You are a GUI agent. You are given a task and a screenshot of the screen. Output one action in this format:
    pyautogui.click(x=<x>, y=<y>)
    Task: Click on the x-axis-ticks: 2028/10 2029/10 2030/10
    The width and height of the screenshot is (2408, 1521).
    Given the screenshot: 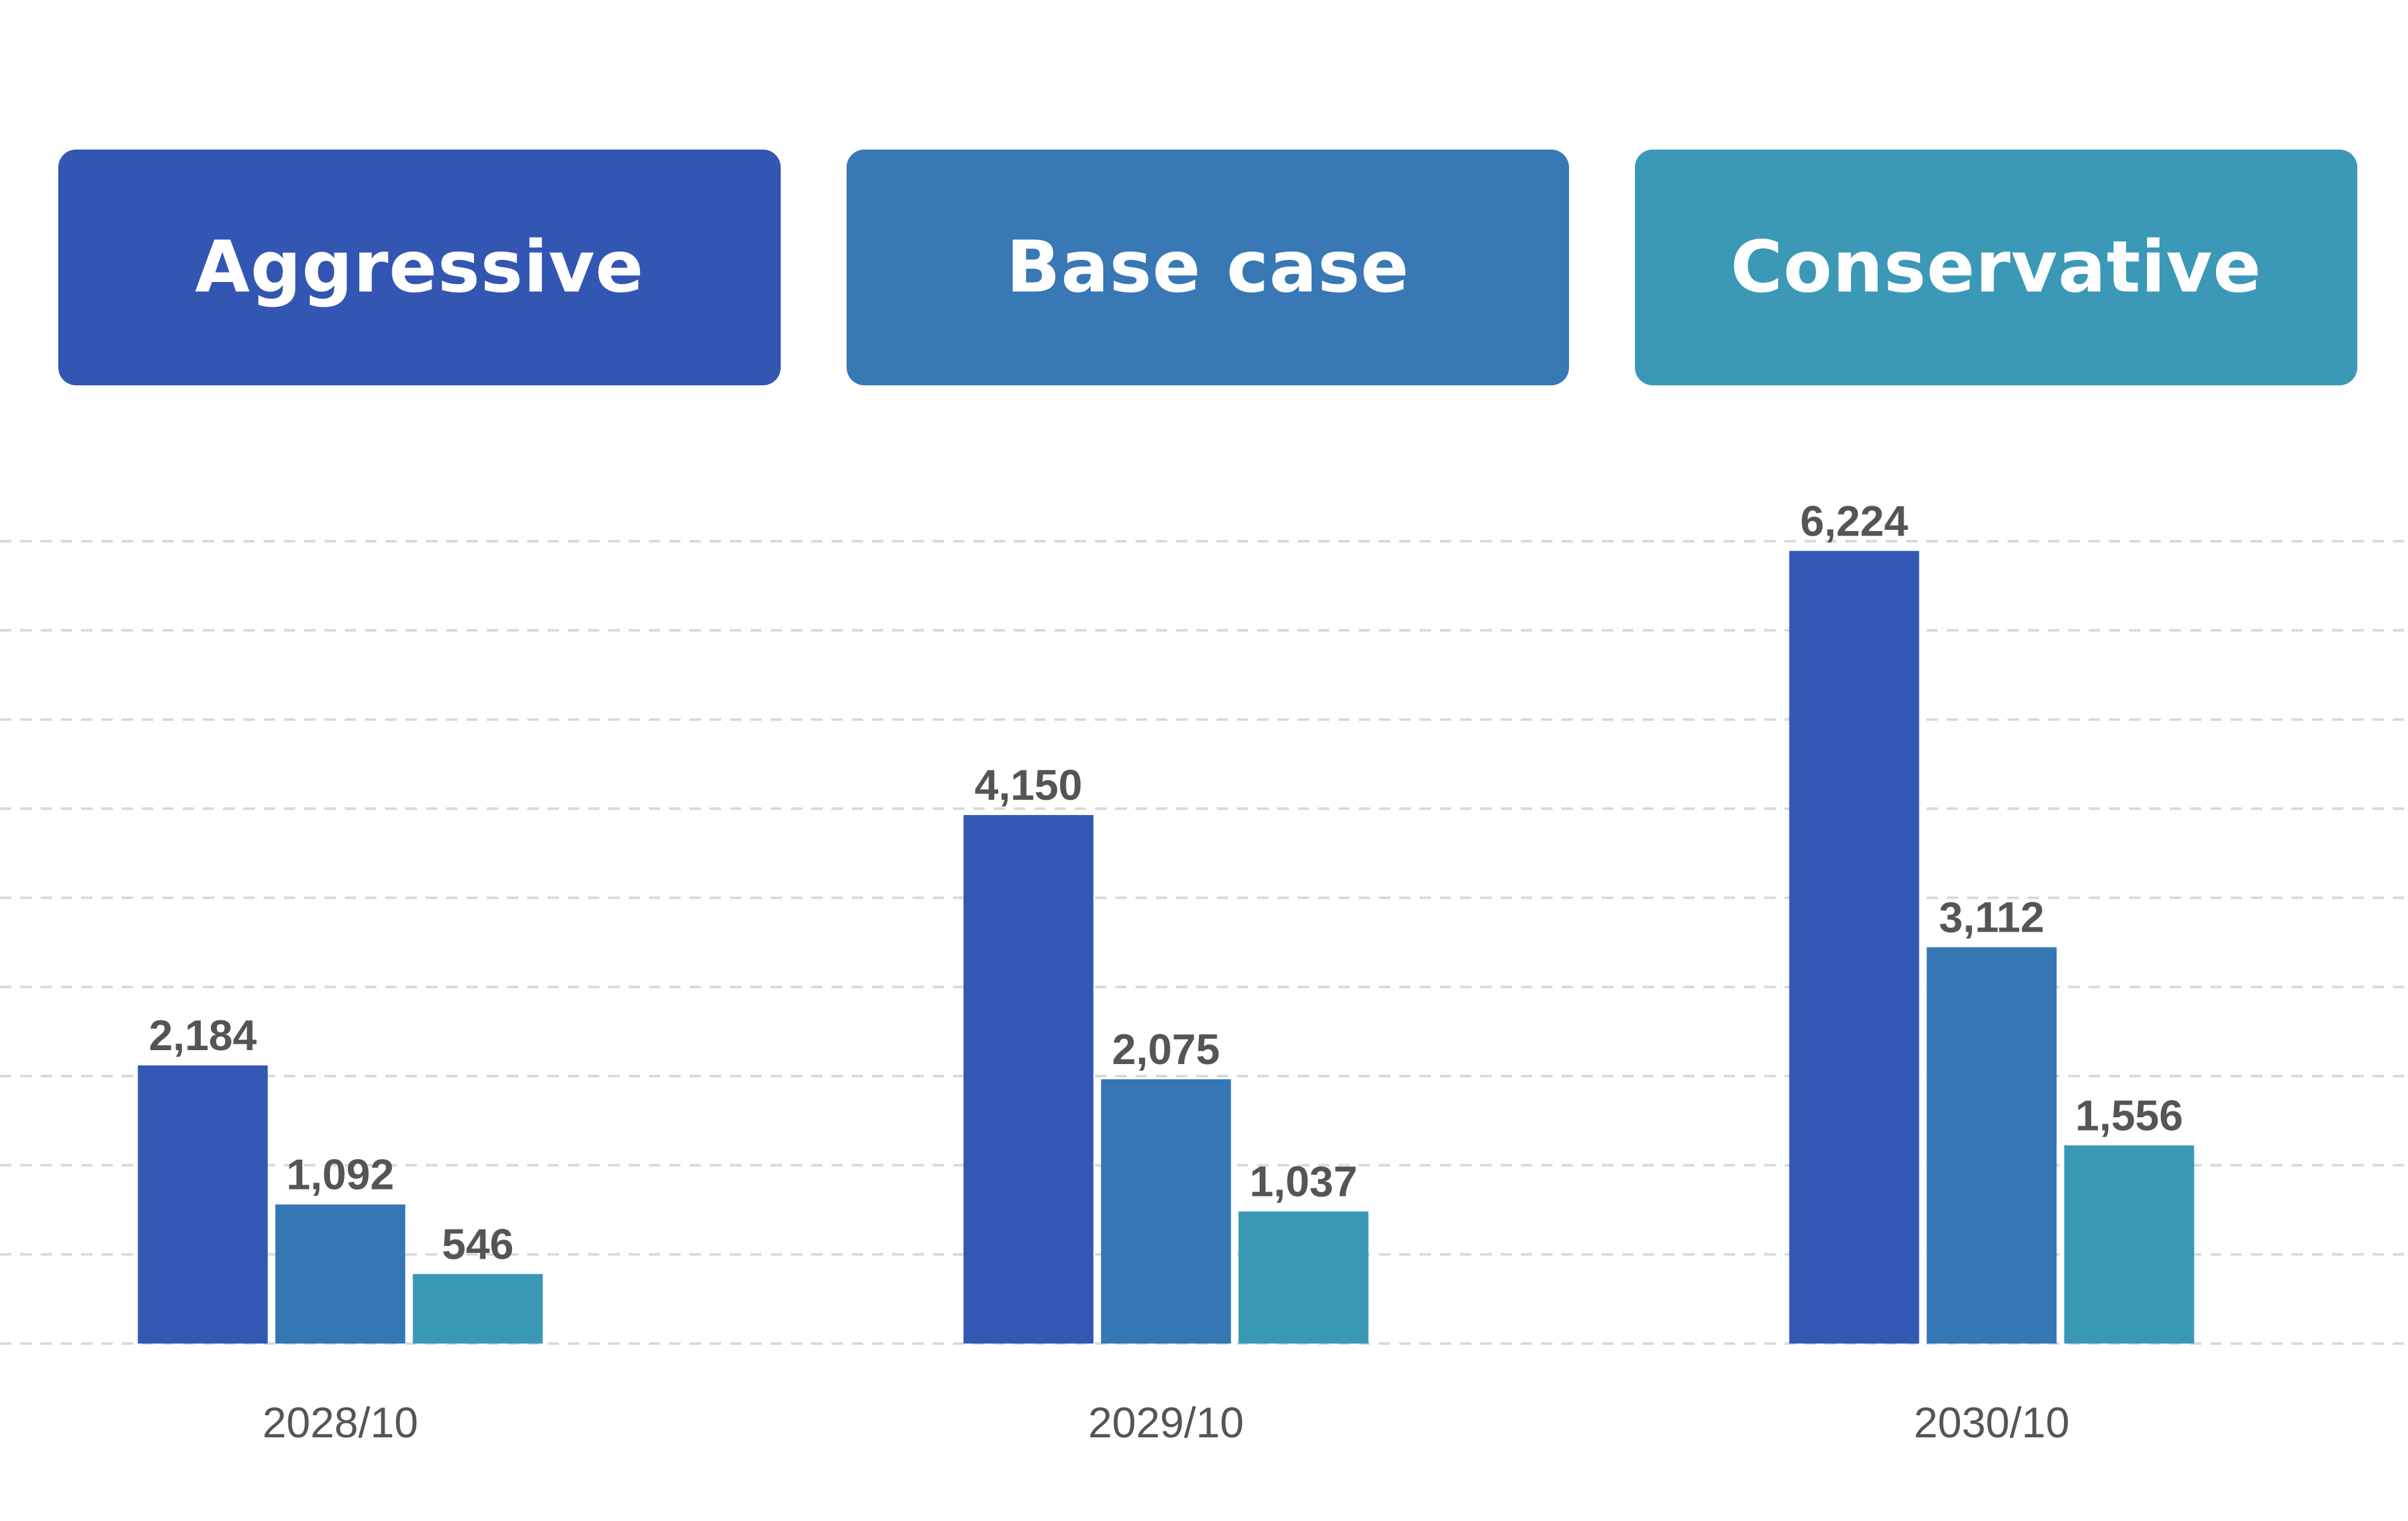 What is the action you would take?
    pyautogui.click(x=1166, y=1423)
    